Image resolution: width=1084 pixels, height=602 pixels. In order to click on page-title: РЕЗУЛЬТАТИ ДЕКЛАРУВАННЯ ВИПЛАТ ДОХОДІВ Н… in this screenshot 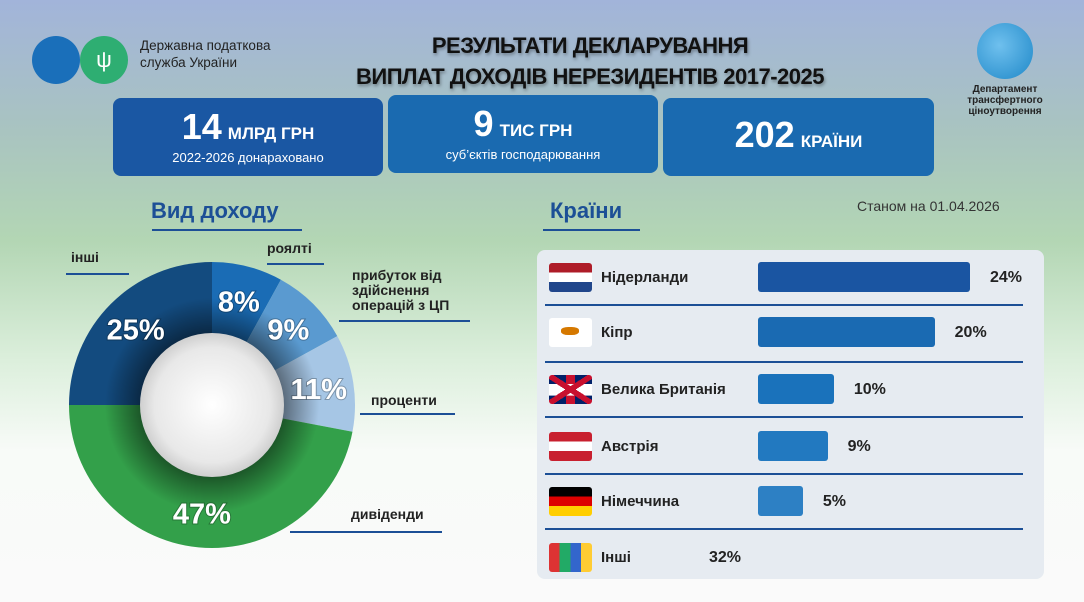, I will do `click(590, 61)`.